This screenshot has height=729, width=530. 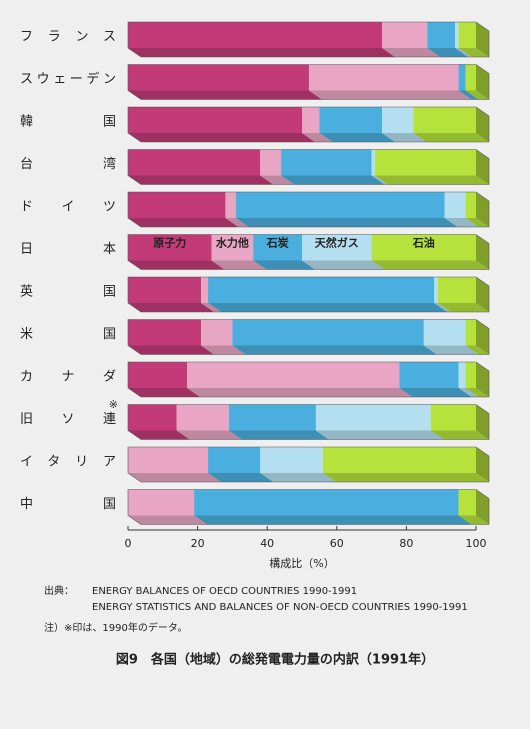 I want to click on legend-label: 天然ガス, so click(x=337, y=243).